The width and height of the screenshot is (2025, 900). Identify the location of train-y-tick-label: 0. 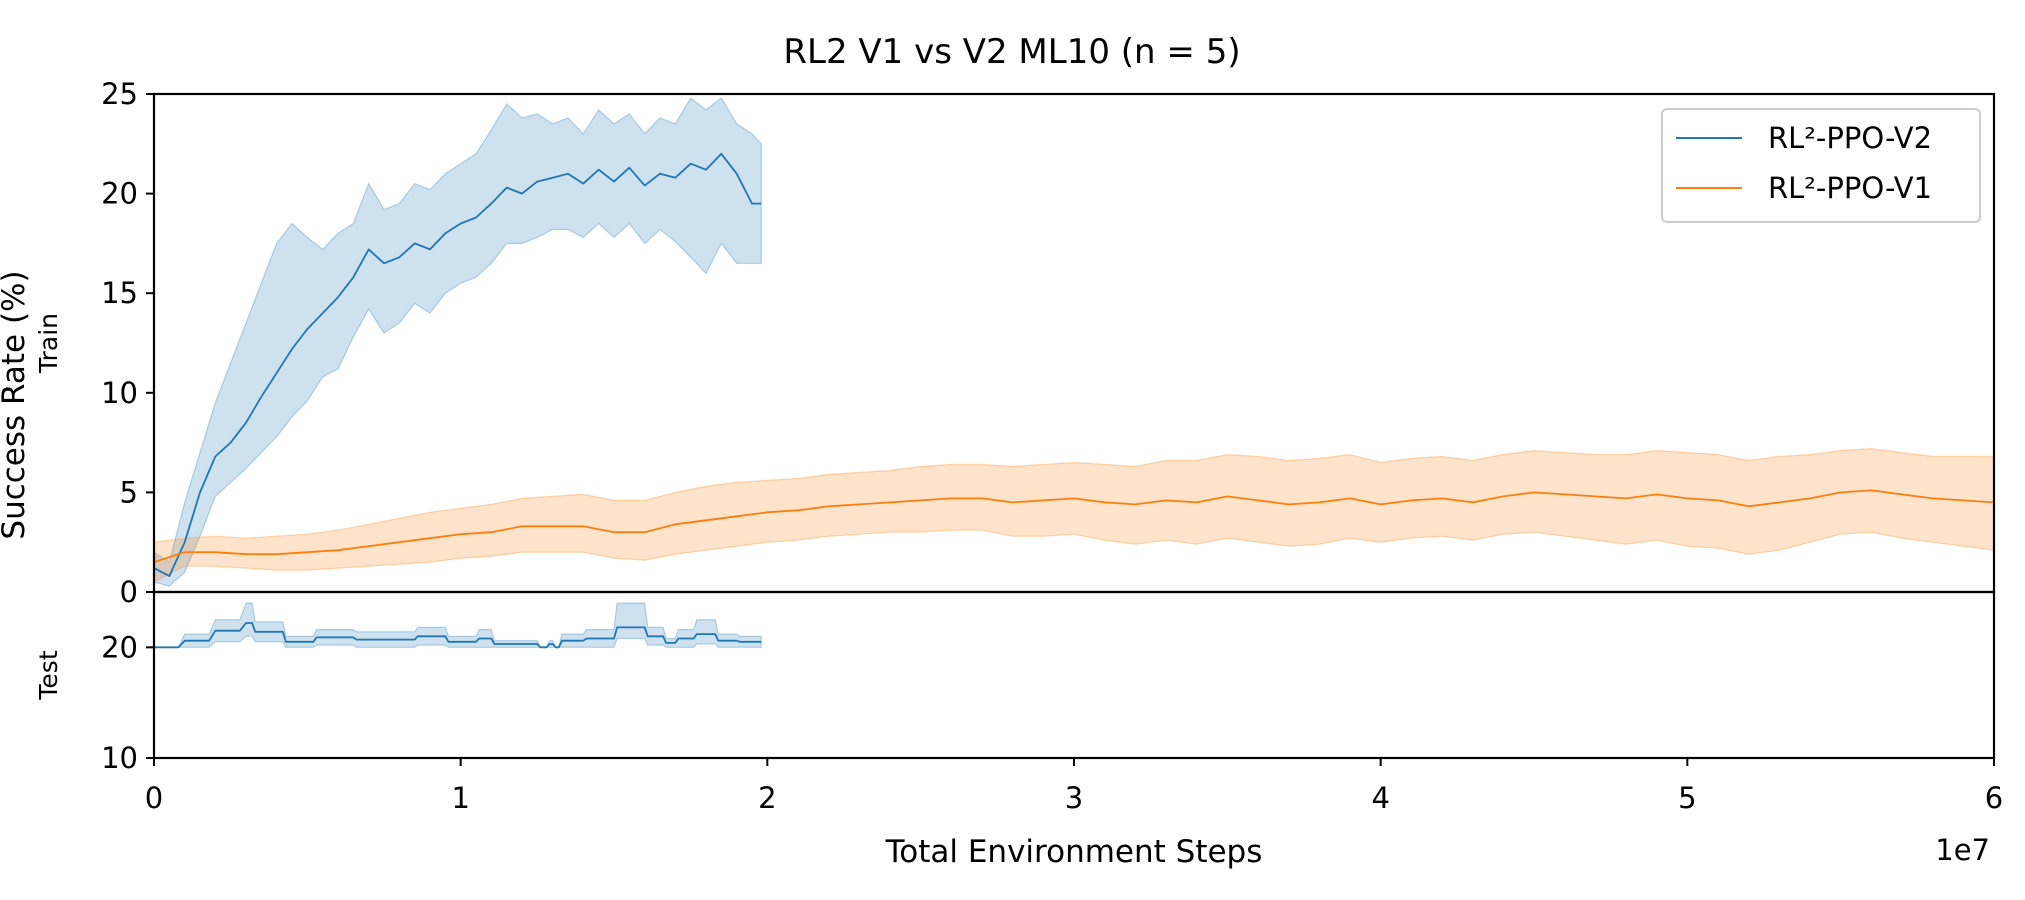
(129, 592).